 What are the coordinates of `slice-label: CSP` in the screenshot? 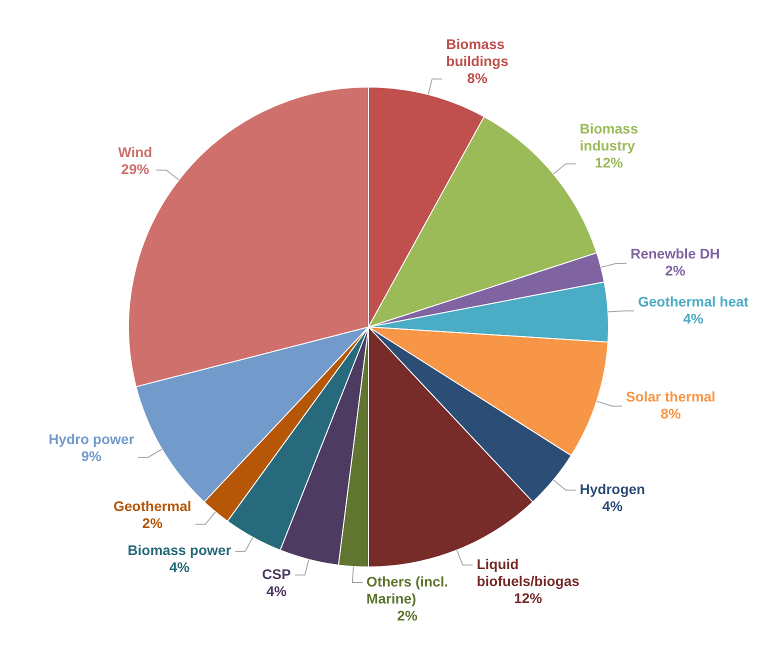 It's located at (276, 574).